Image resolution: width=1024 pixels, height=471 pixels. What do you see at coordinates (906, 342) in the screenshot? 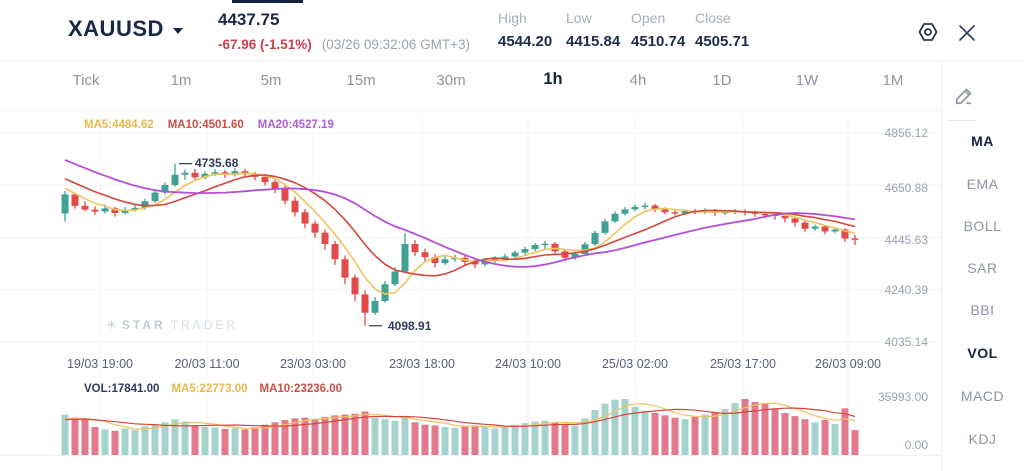
I see `y-axis-label-5: 4035.14` at bounding box center [906, 342].